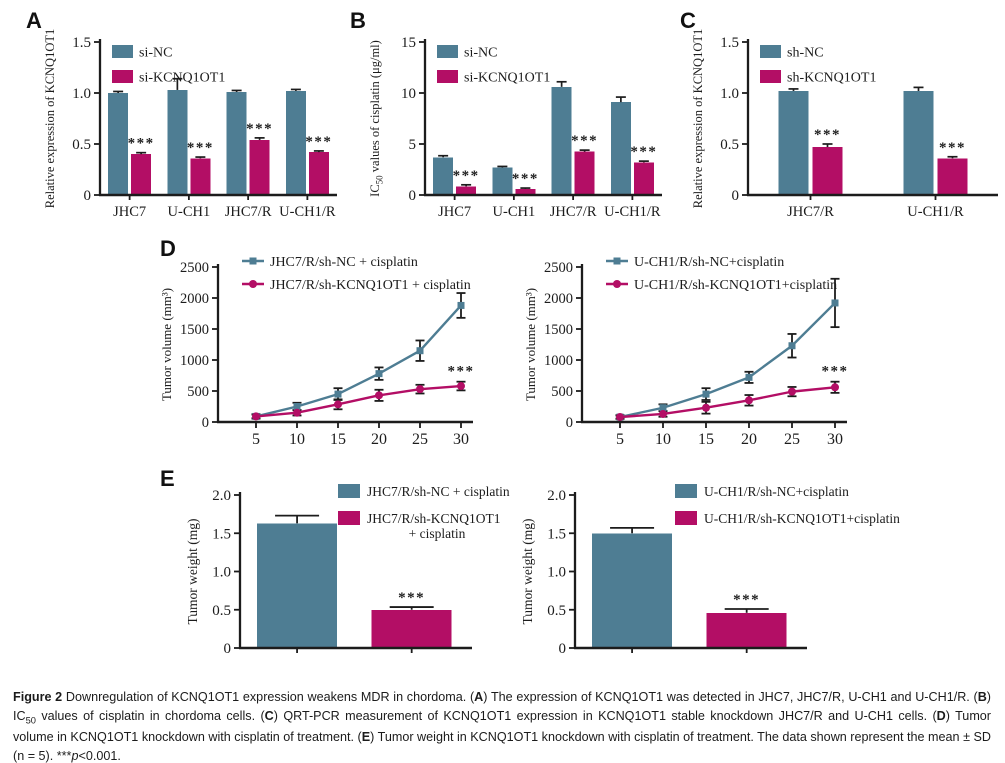 This screenshot has width=1005, height=763. I want to click on x-category-label: JHC7, so click(129, 212).